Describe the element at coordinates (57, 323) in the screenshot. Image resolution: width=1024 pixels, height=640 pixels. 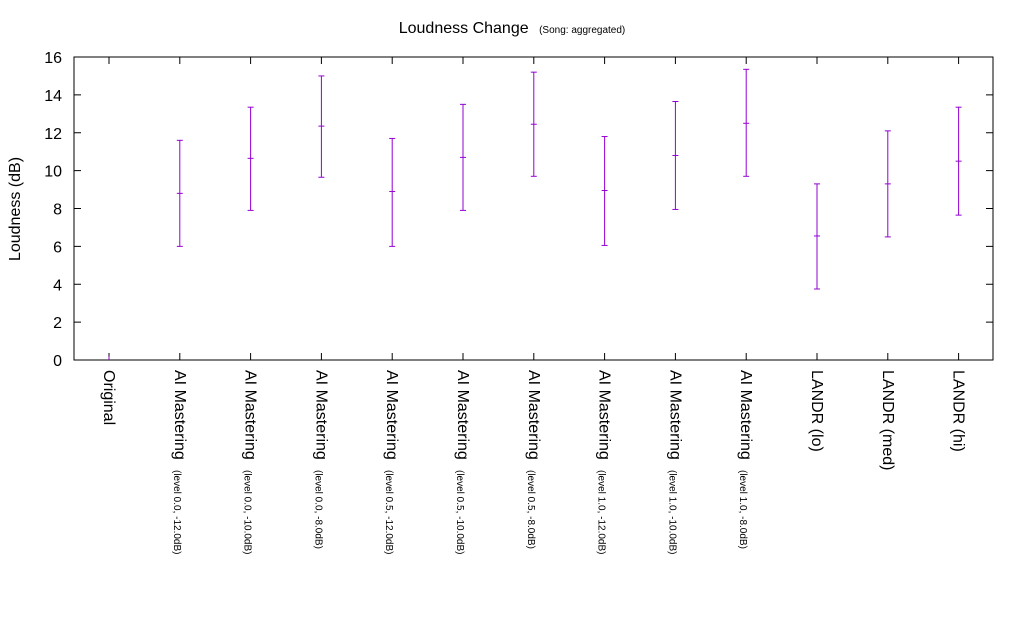
I see `y-tick-label: 2` at that location.